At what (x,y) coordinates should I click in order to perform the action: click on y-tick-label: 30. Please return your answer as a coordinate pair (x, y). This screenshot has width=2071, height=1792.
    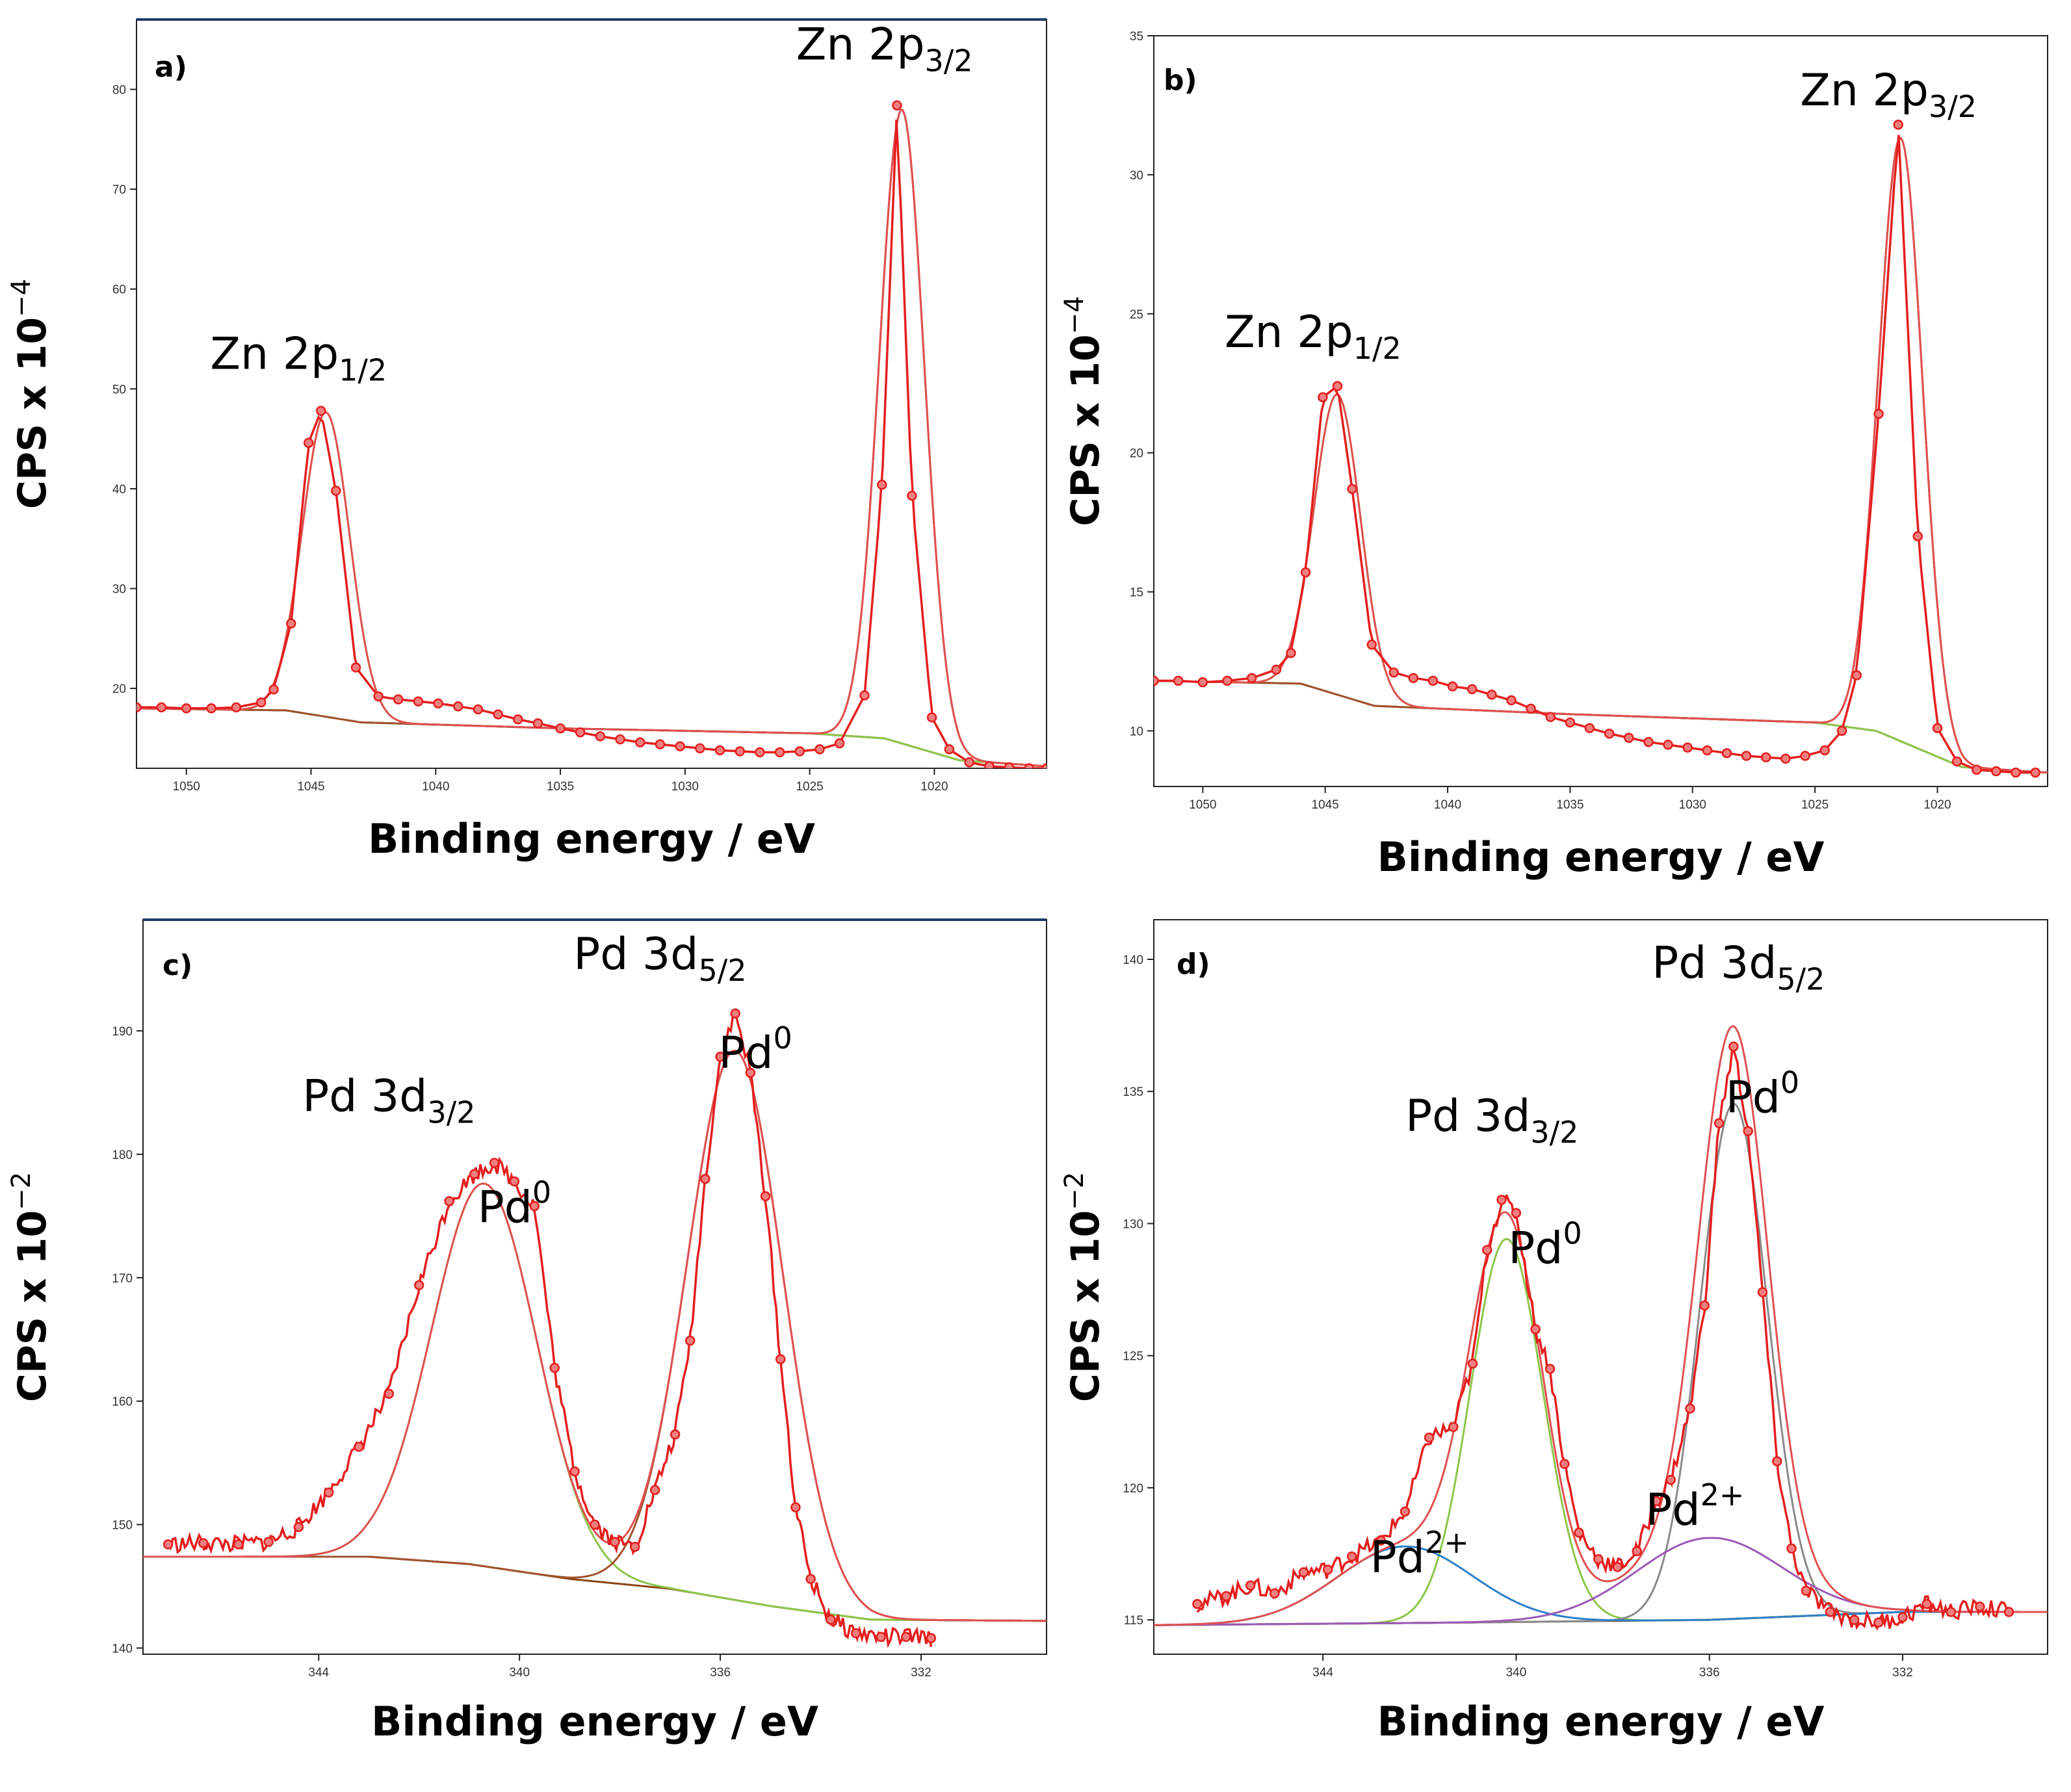
    Looking at the image, I should click on (1136, 176).